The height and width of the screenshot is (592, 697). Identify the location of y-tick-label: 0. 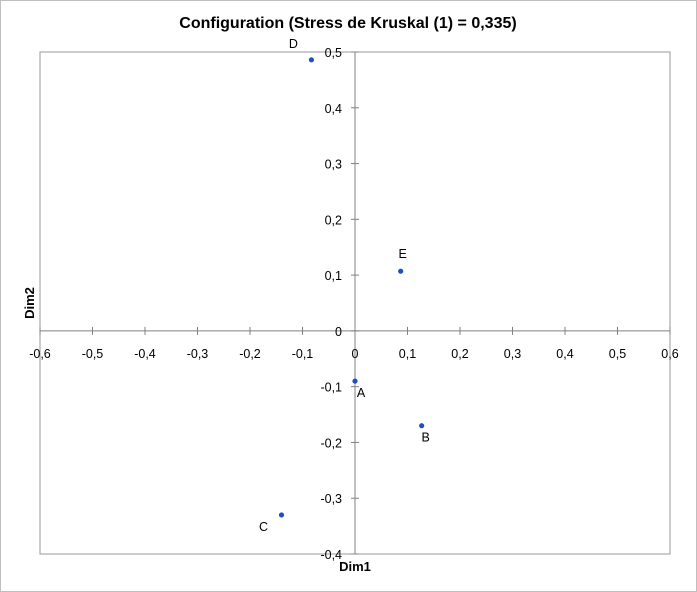
(338, 332).